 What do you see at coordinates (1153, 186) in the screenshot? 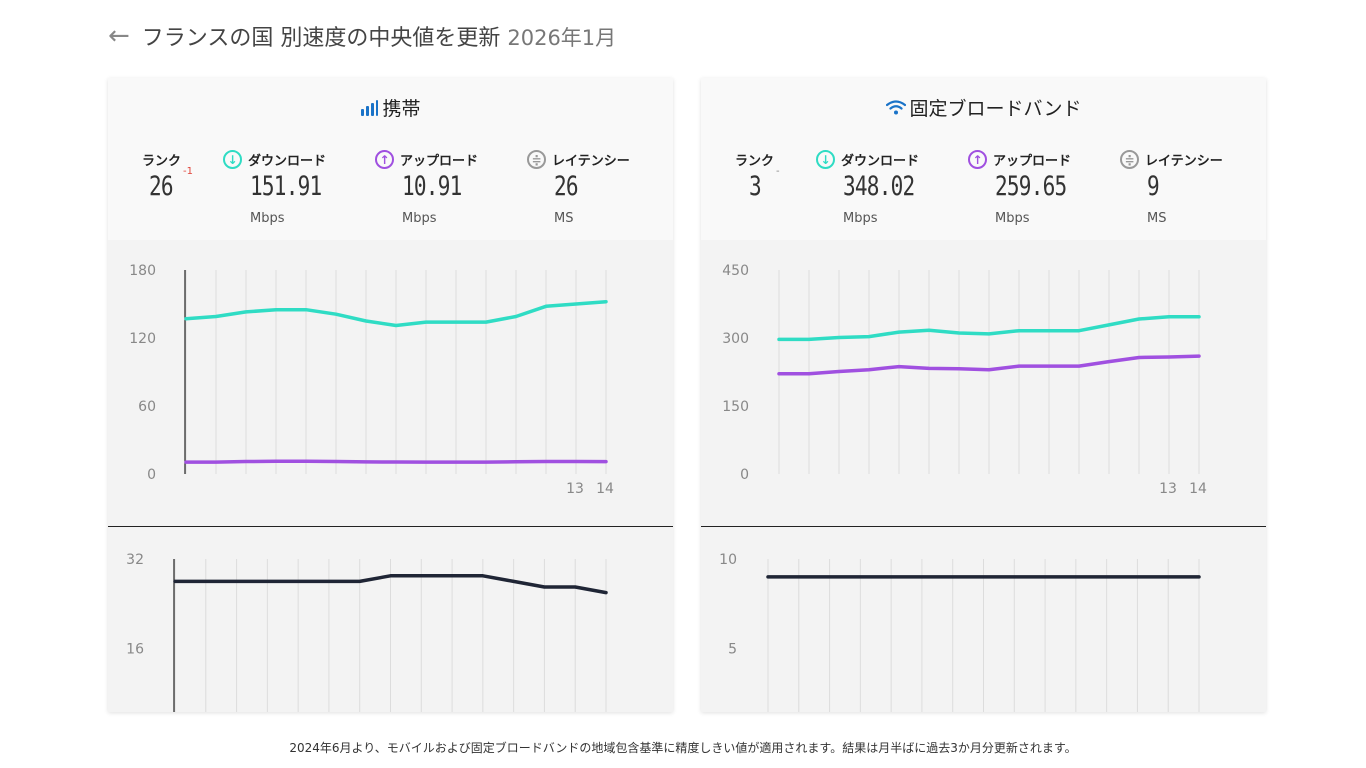
I see `fixed-latency-value: 9` at bounding box center [1153, 186].